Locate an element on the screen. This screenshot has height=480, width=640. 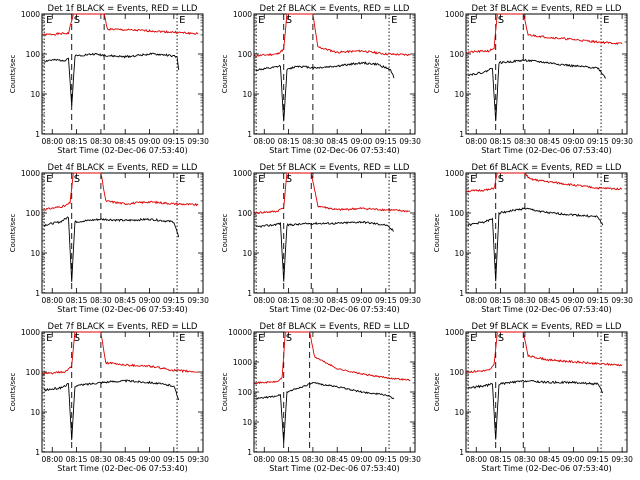
panel-title: Det 4f BLACK = Events, RED = LLD is located at coordinates (123, 168).